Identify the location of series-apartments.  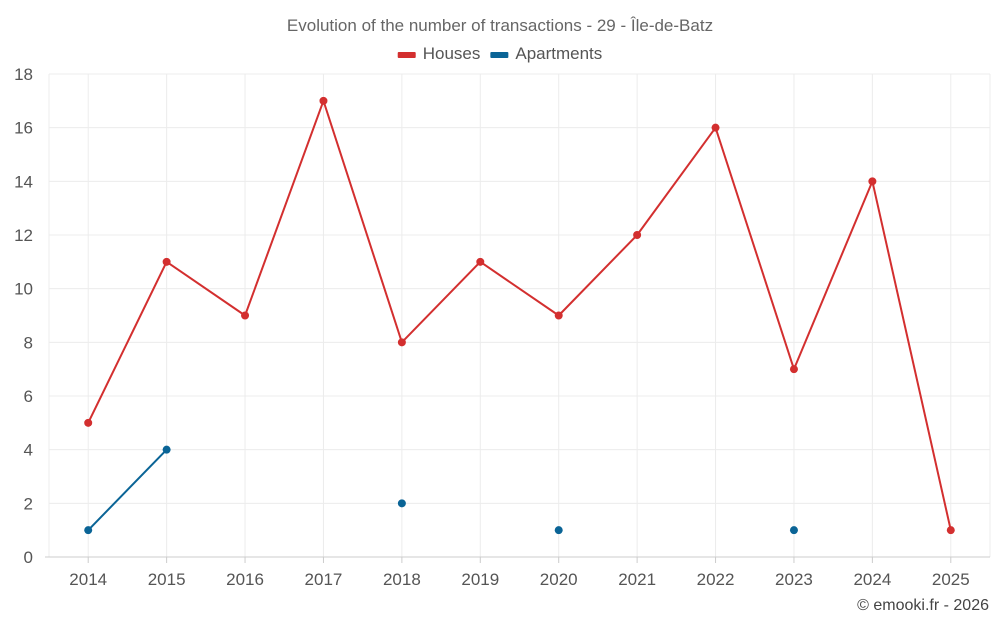
(441, 490).